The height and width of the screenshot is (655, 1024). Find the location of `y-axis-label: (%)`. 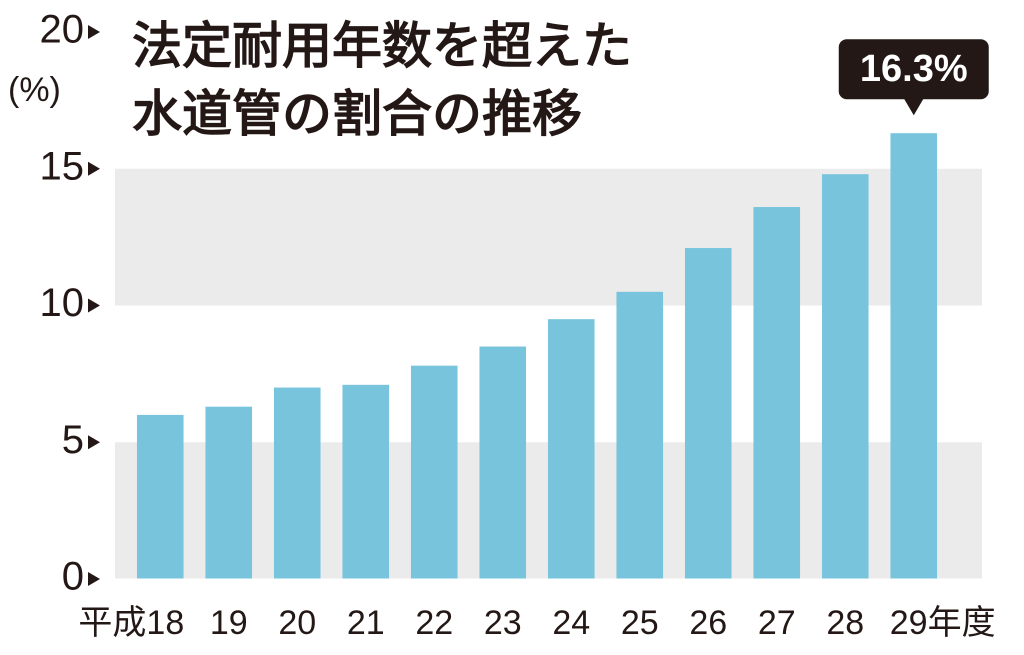

y-axis-label: (%) is located at coordinates (34, 90).